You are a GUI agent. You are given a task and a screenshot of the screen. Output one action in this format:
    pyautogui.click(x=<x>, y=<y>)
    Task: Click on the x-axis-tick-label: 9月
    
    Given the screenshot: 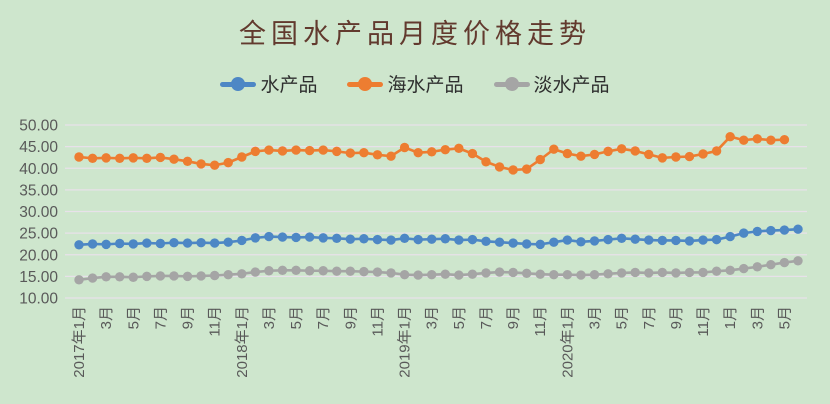 What is the action you would take?
    pyautogui.click(x=513, y=317)
    